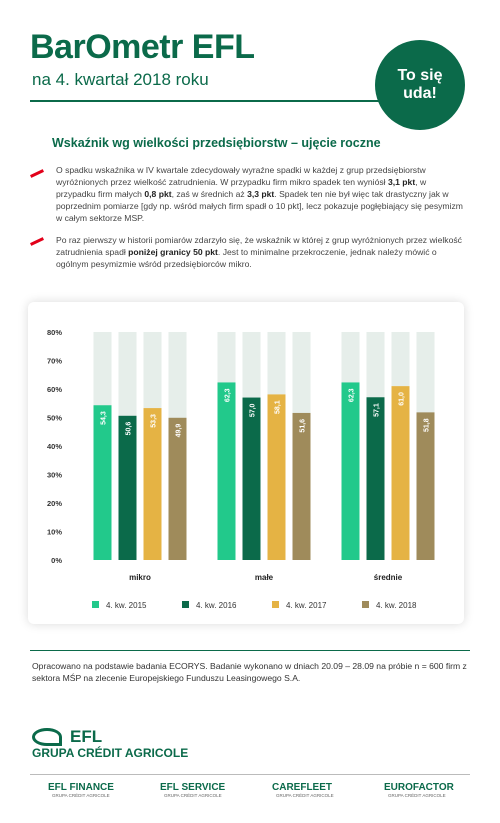 This screenshot has width=500, height=823. Describe the element at coordinates (54, 446) in the screenshot. I see `y-tick-label: 40%` at that location.